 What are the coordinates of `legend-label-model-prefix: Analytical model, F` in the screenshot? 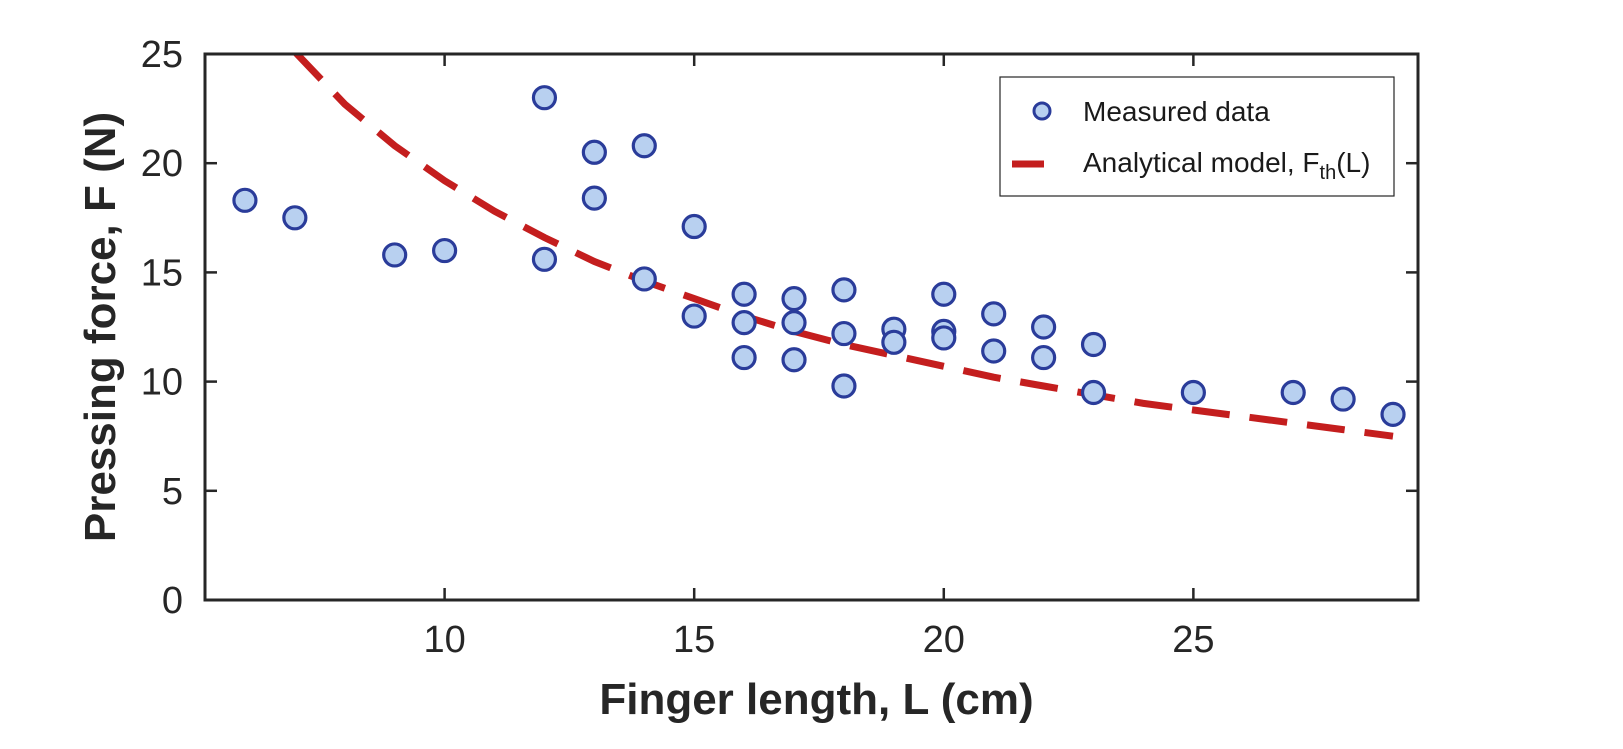 It's located at (1201, 162).